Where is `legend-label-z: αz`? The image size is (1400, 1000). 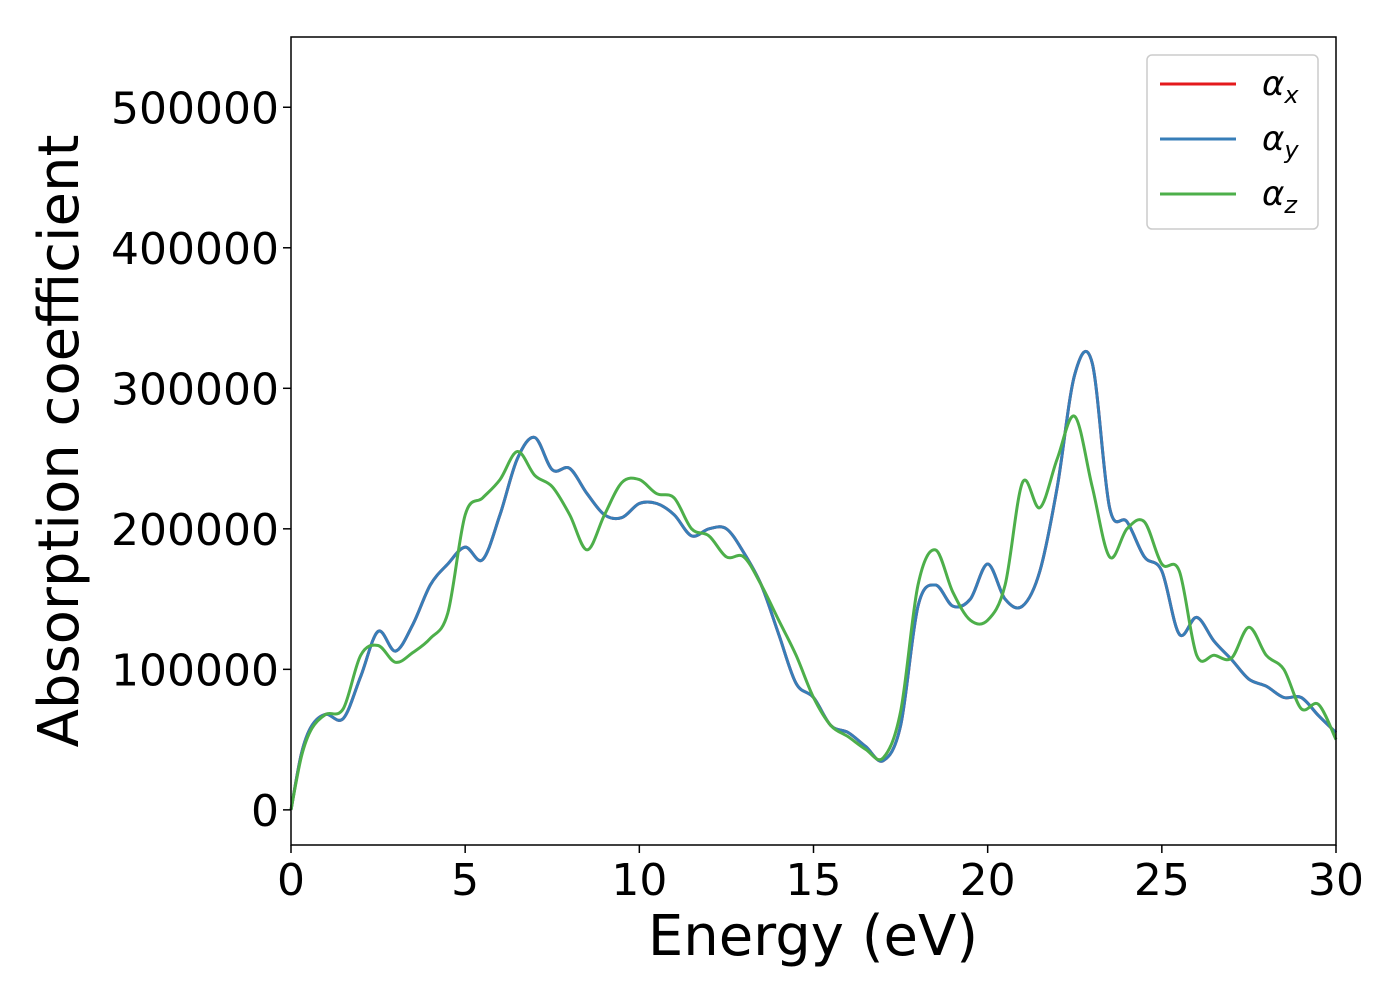
legend-label-z: αz is located at coordinates (1280, 196).